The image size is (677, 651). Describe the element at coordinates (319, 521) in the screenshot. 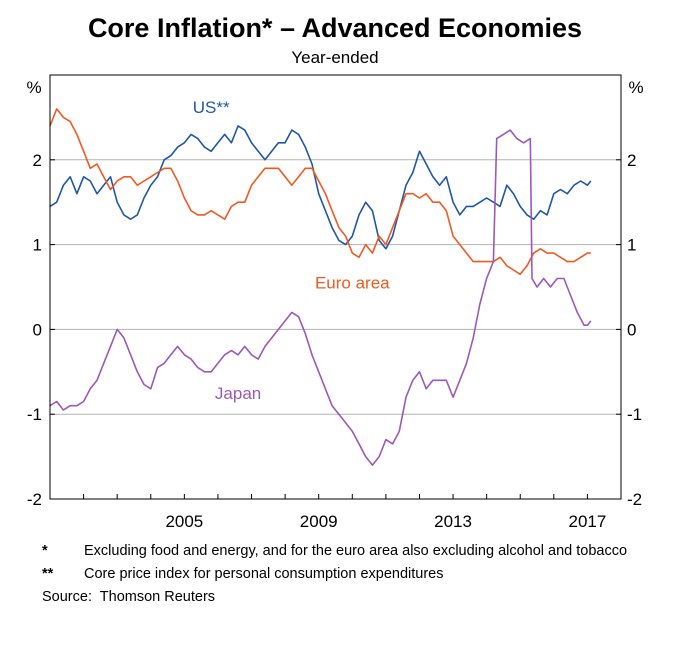

I see `x-tick-label: 2009` at that location.